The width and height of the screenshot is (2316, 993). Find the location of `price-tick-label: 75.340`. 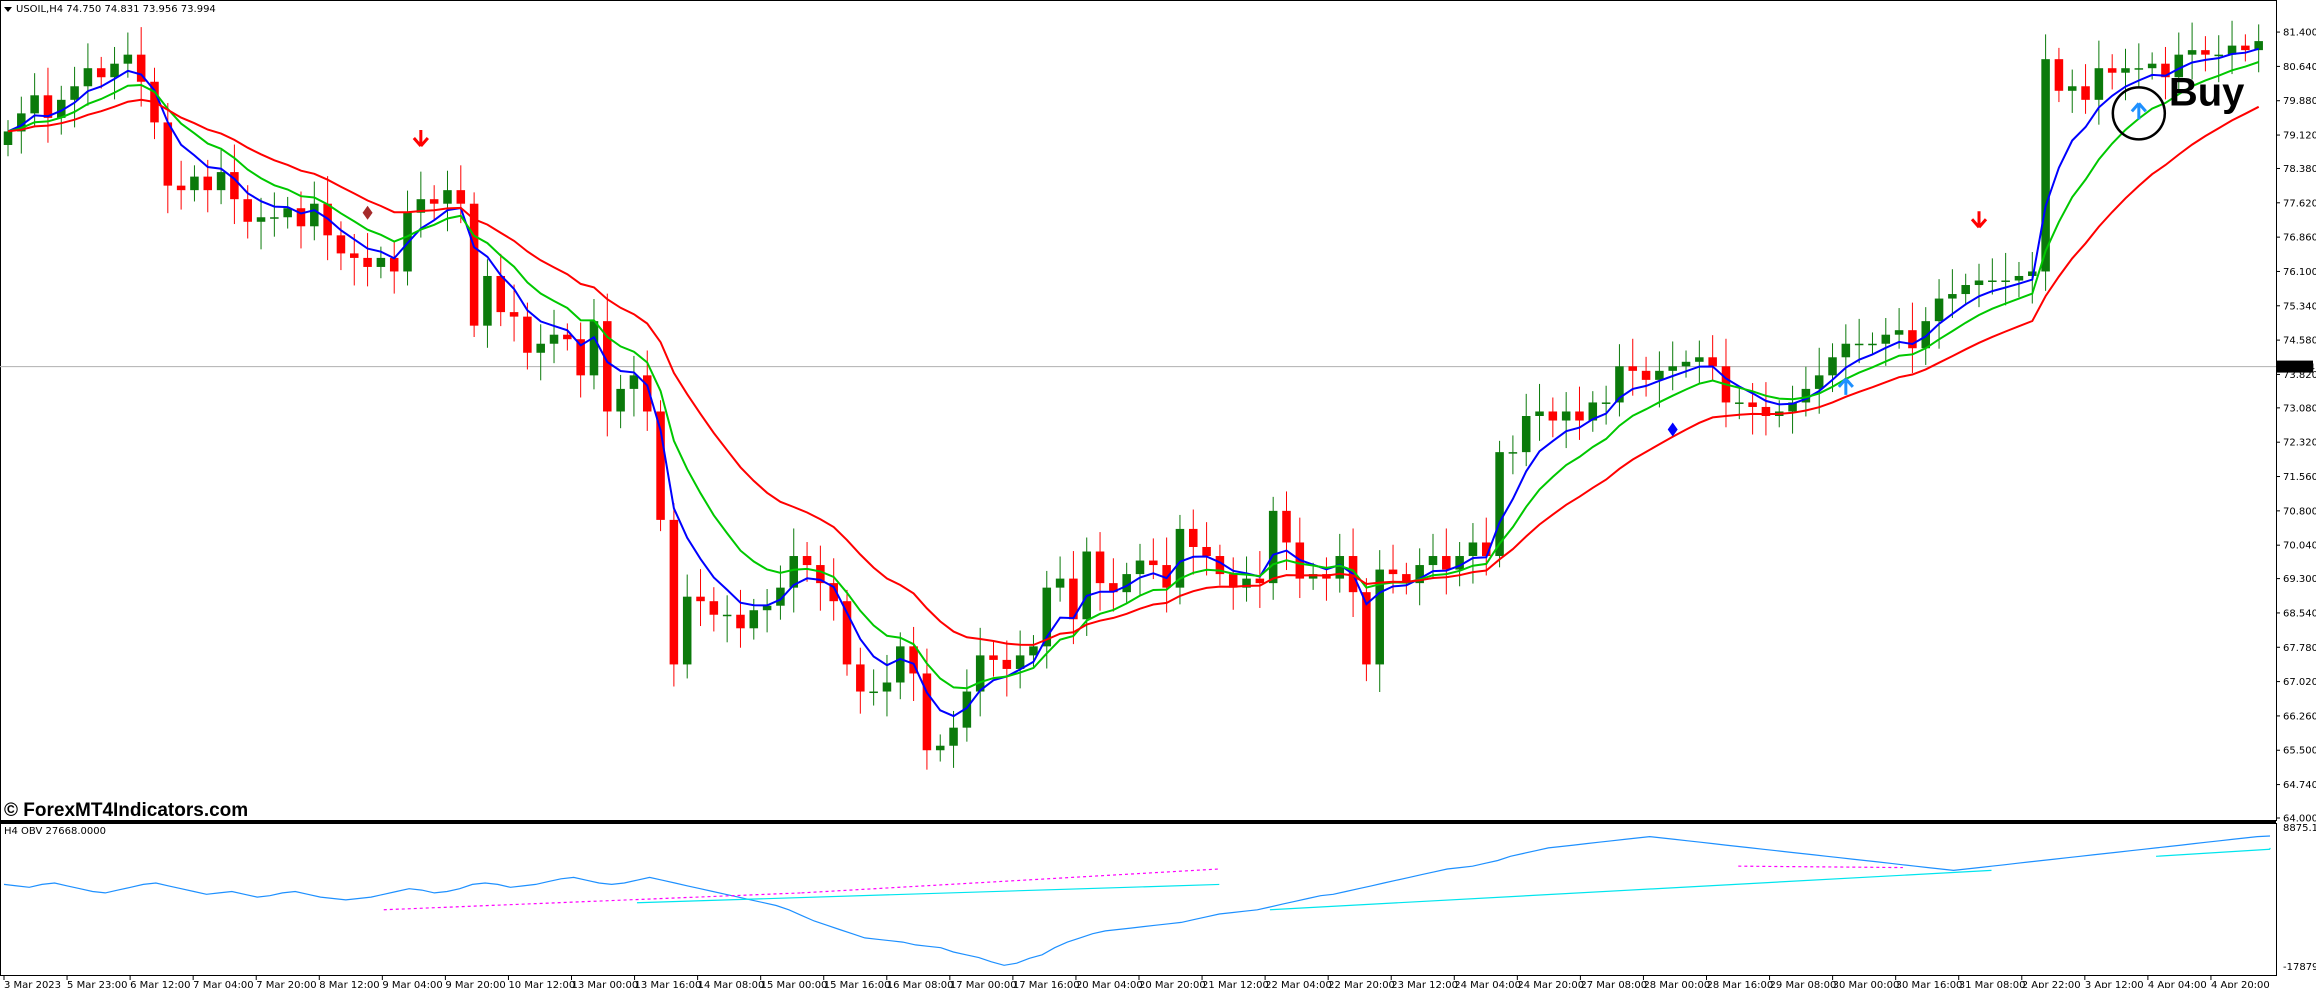

price-tick-label: 75.340 is located at coordinates (2299, 306).